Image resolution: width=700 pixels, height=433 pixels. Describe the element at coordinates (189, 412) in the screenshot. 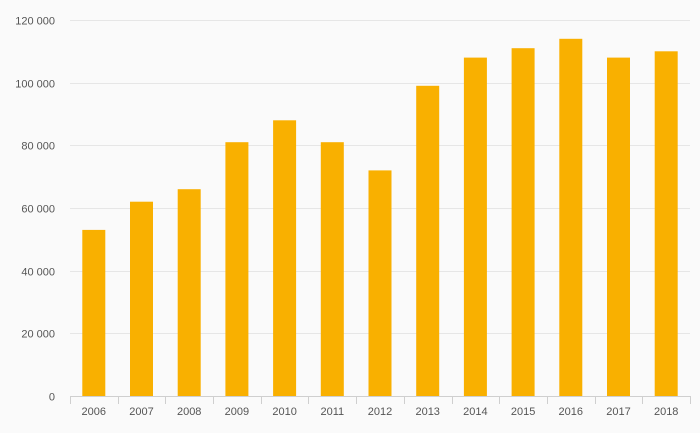

I see `x-tick-label: 2008` at that location.